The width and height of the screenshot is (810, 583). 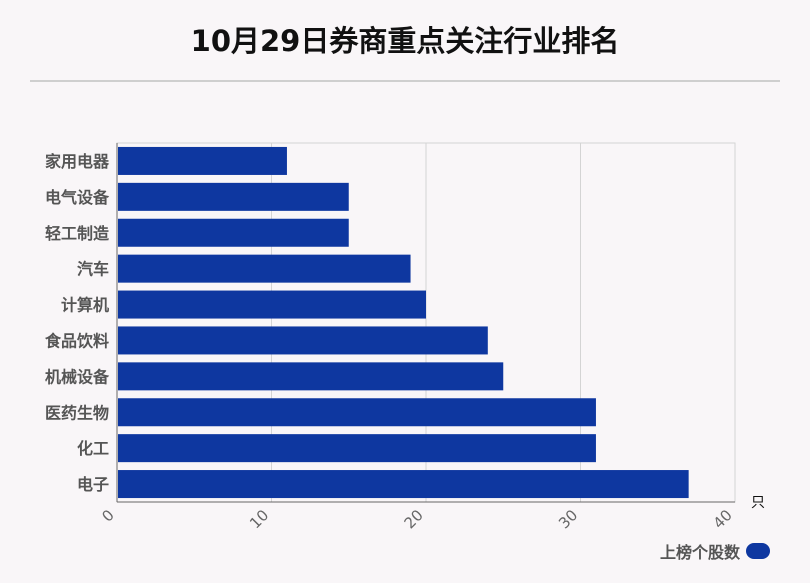 What do you see at coordinates (107, 515) in the screenshot?
I see `x-tick-label: 0` at bounding box center [107, 515].